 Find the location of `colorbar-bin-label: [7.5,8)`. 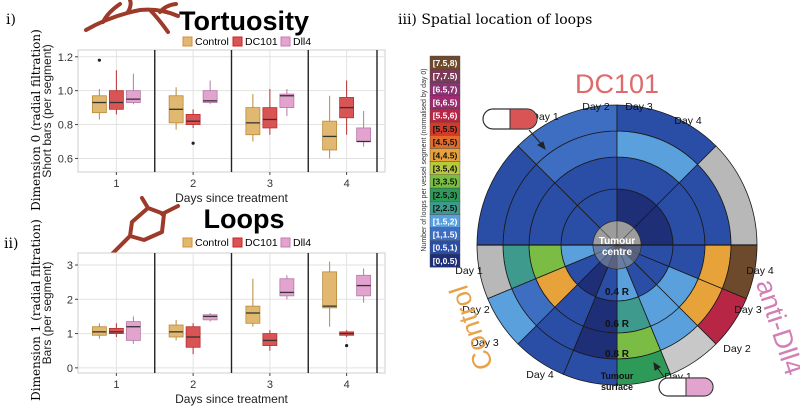

colorbar-bin-label: [7.5,8) is located at coordinates (445, 63).